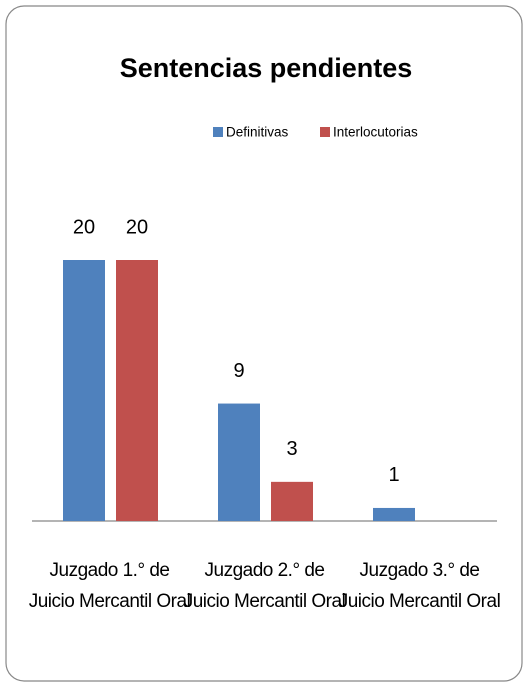 This screenshot has width=529, height=687. I want to click on data-label: 1, so click(393, 475).